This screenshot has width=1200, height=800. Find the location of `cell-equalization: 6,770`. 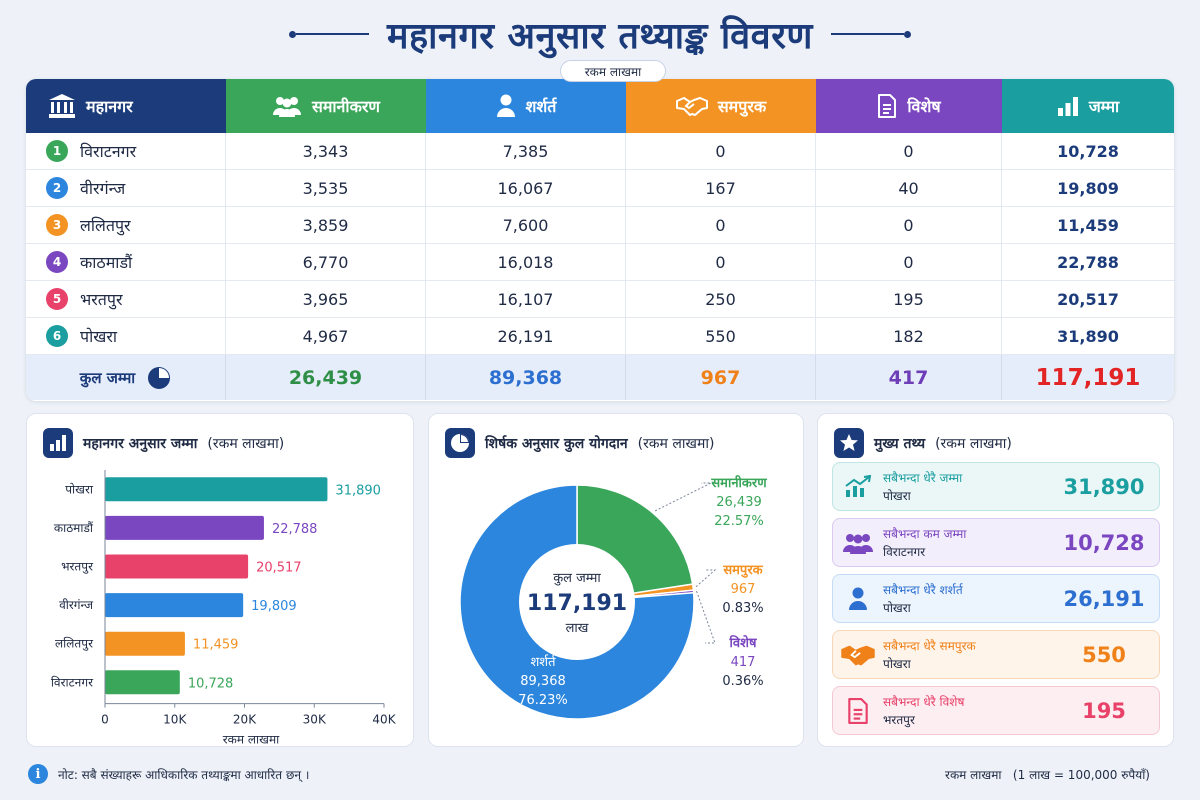

cell-equalization: 6,770 is located at coordinates (326, 262).